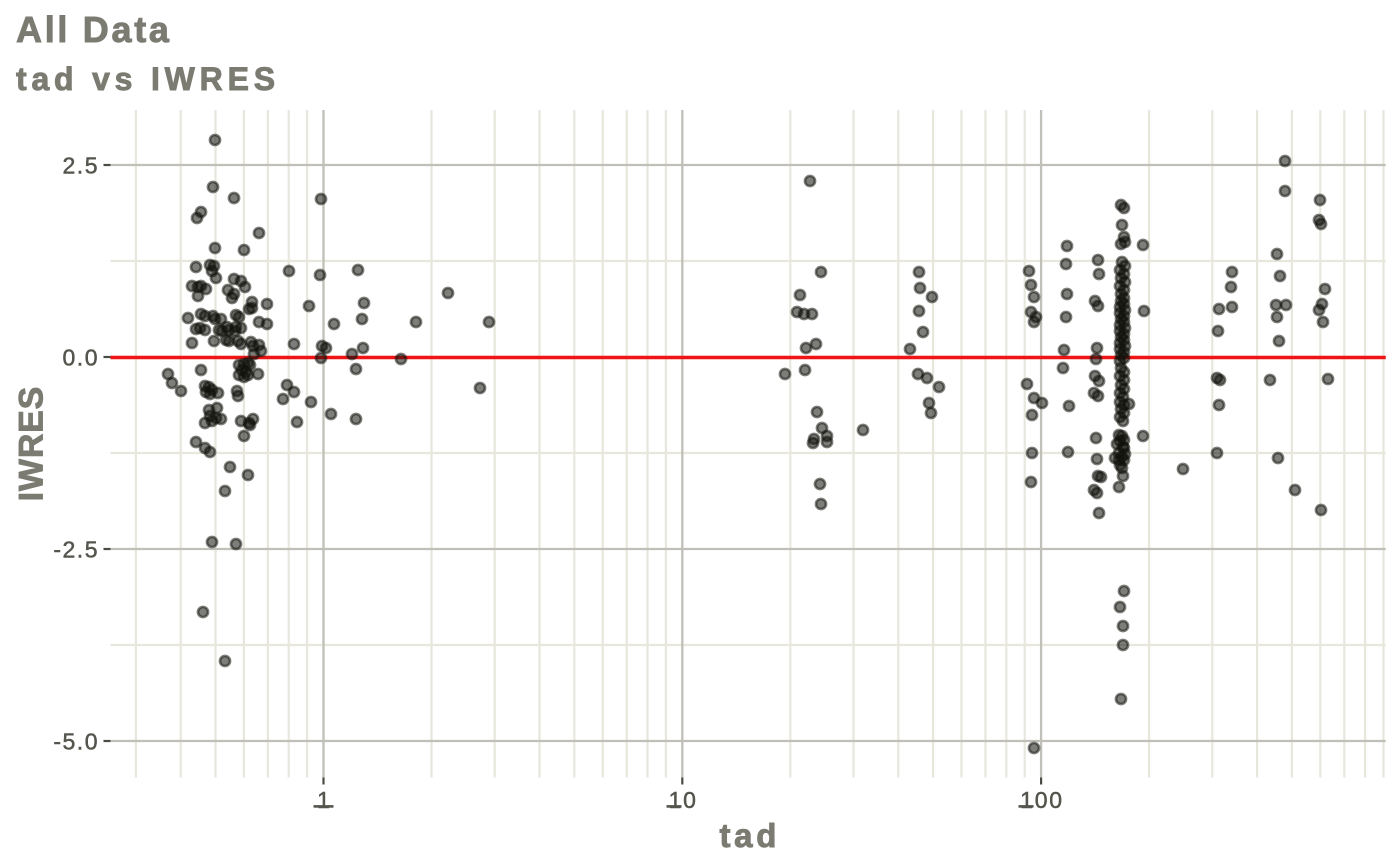 The height and width of the screenshot is (865, 1400). What do you see at coordinates (1042, 800) in the screenshot?
I see `svg-text: 100` at bounding box center [1042, 800].